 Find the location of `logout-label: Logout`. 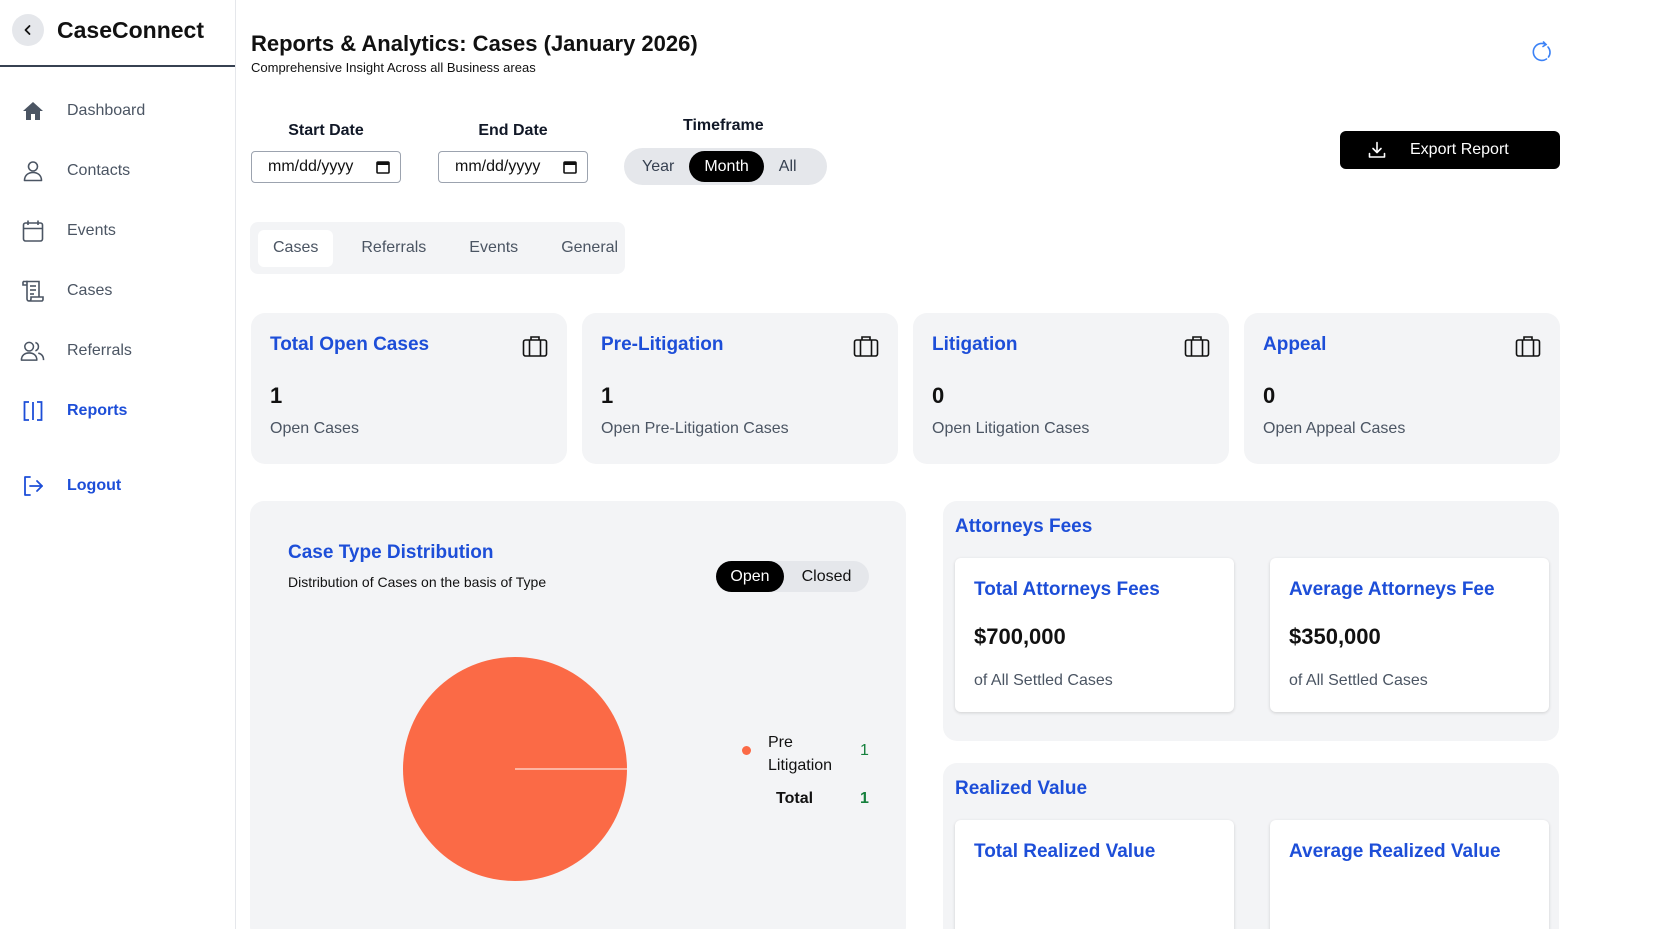

logout-label: Logout is located at coordinates (94, 485).